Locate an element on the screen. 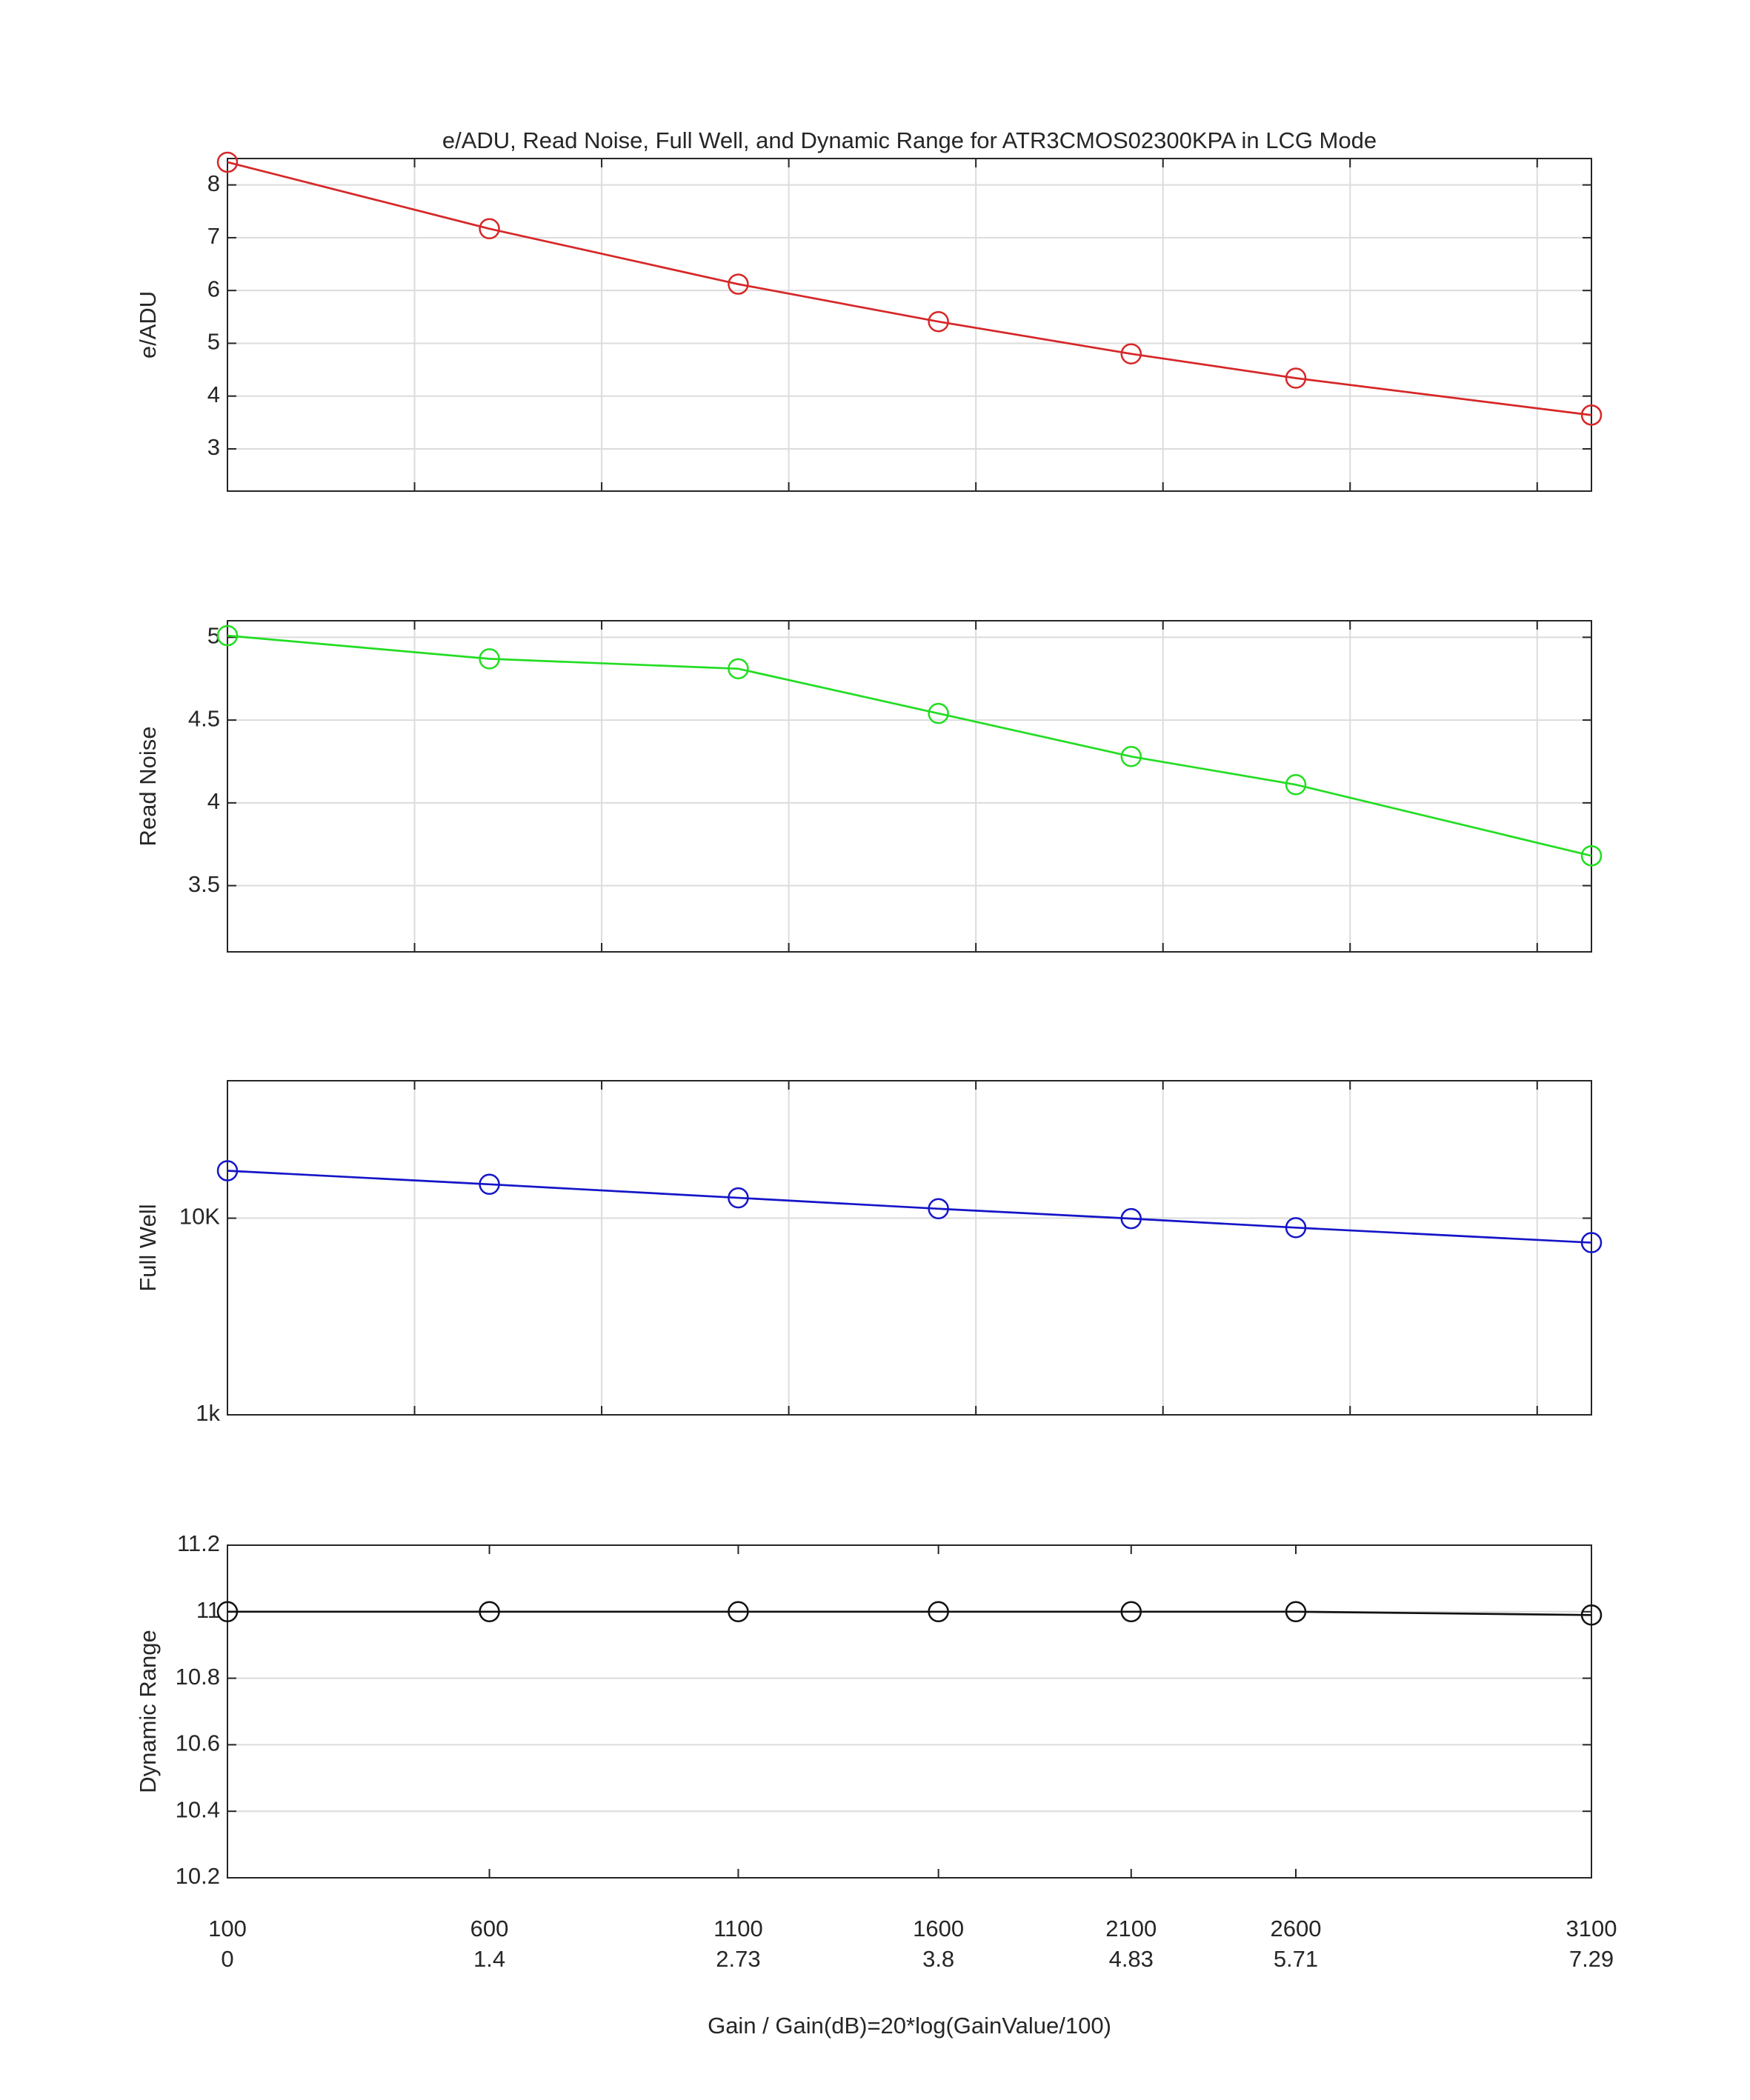  y-tick-label: 10K is located at coordinates (199, 1217).